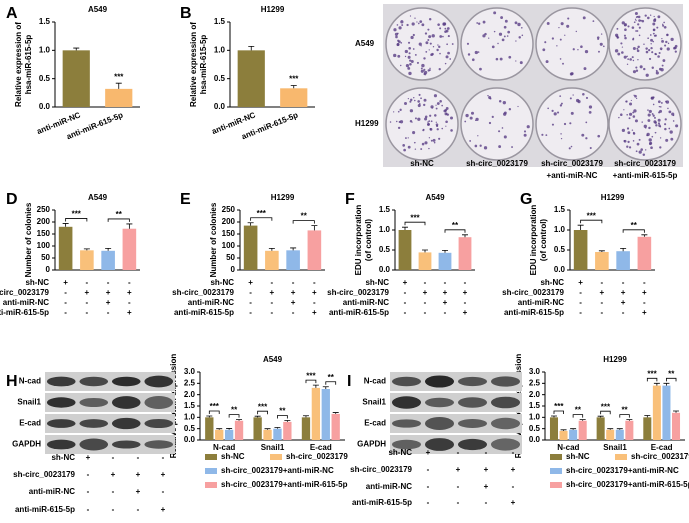  Describe the element at coordinates (556, 485) in the screenshot. I see `legend-swatch` at that location.